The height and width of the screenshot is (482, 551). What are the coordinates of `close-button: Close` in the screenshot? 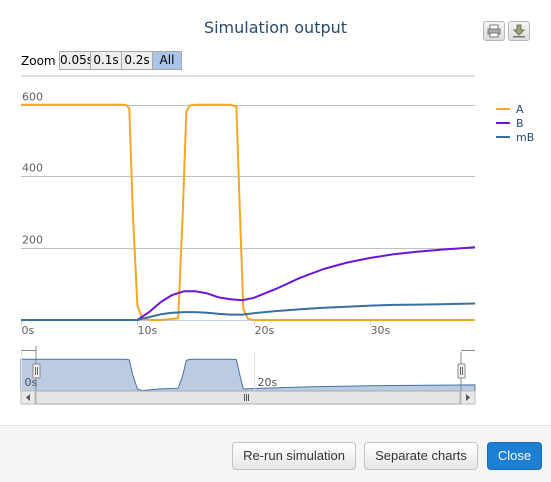 It's located at (514, 456).